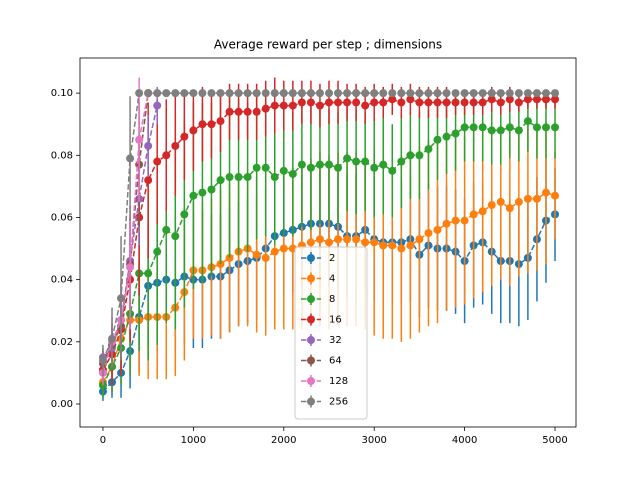 The width and height of the screenshot is (640, 480). I want to click on x-tick-label: 0, so click(103, 440).